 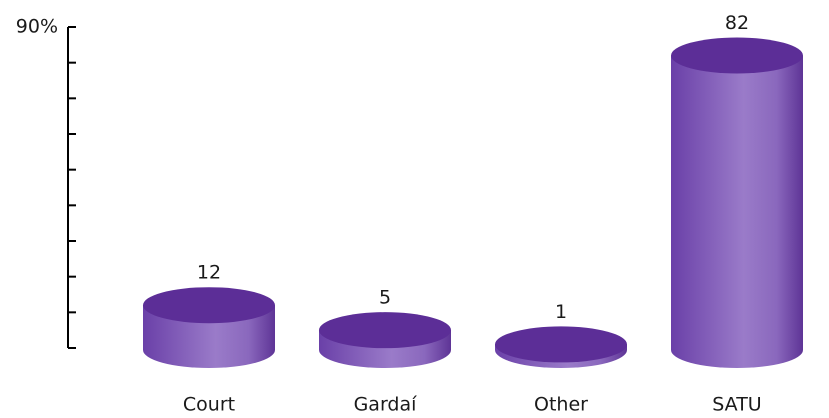 What do you see at coordinates (209, 273) in the screenshot?
I see `data-label: 12` at bounding box center [209, 273].